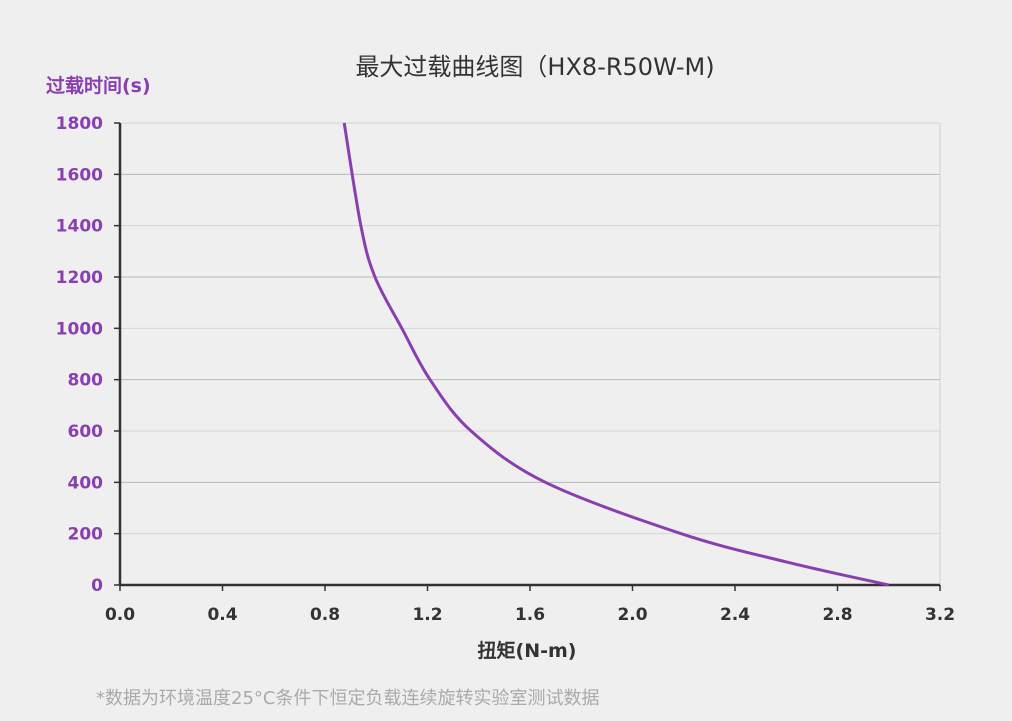  What do you see at coordinates (530, 615) in the screenshot?
I see `x-tick-label: 1.6` at bounding box center [530, 615].